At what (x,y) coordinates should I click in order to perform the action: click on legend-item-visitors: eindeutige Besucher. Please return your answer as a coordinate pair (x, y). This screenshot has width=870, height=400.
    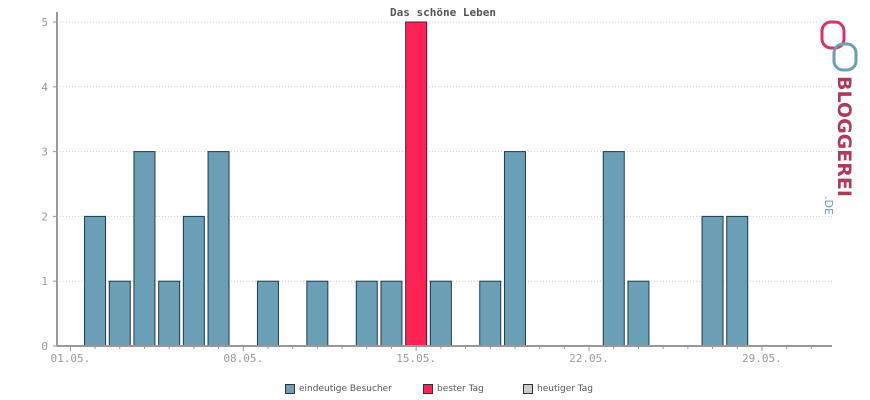
    Looking at the image, I should click on (338, 389).